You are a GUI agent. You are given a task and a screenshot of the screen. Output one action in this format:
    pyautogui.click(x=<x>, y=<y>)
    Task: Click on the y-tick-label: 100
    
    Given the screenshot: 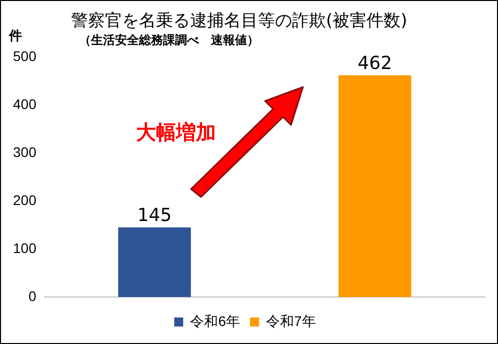 What is the action you would take?
    pyautogui.click(x=25, y=248)
    